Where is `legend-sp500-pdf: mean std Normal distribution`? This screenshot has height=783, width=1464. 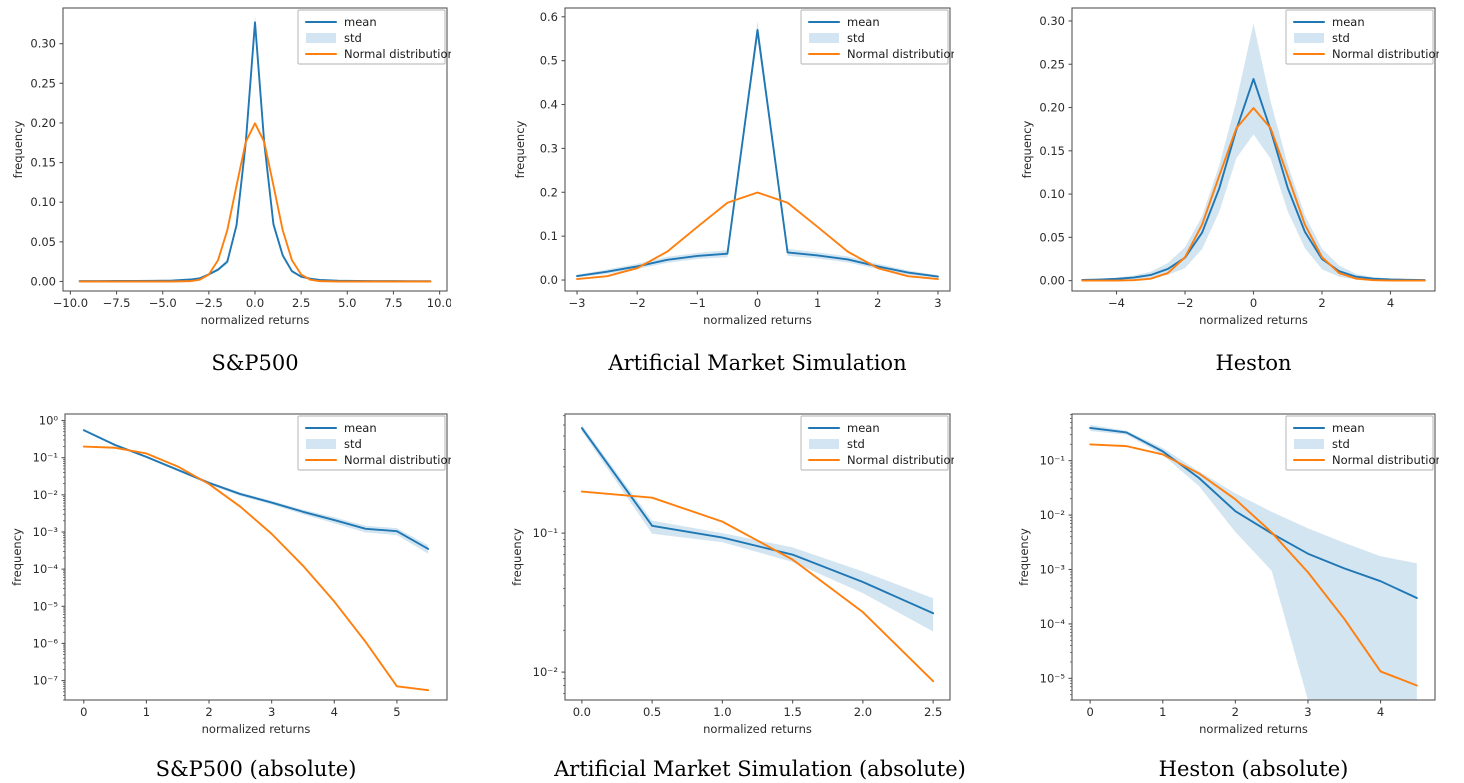 legend-sp500-pdf: mean std Normal distribution is located at coordinates (374, 37).